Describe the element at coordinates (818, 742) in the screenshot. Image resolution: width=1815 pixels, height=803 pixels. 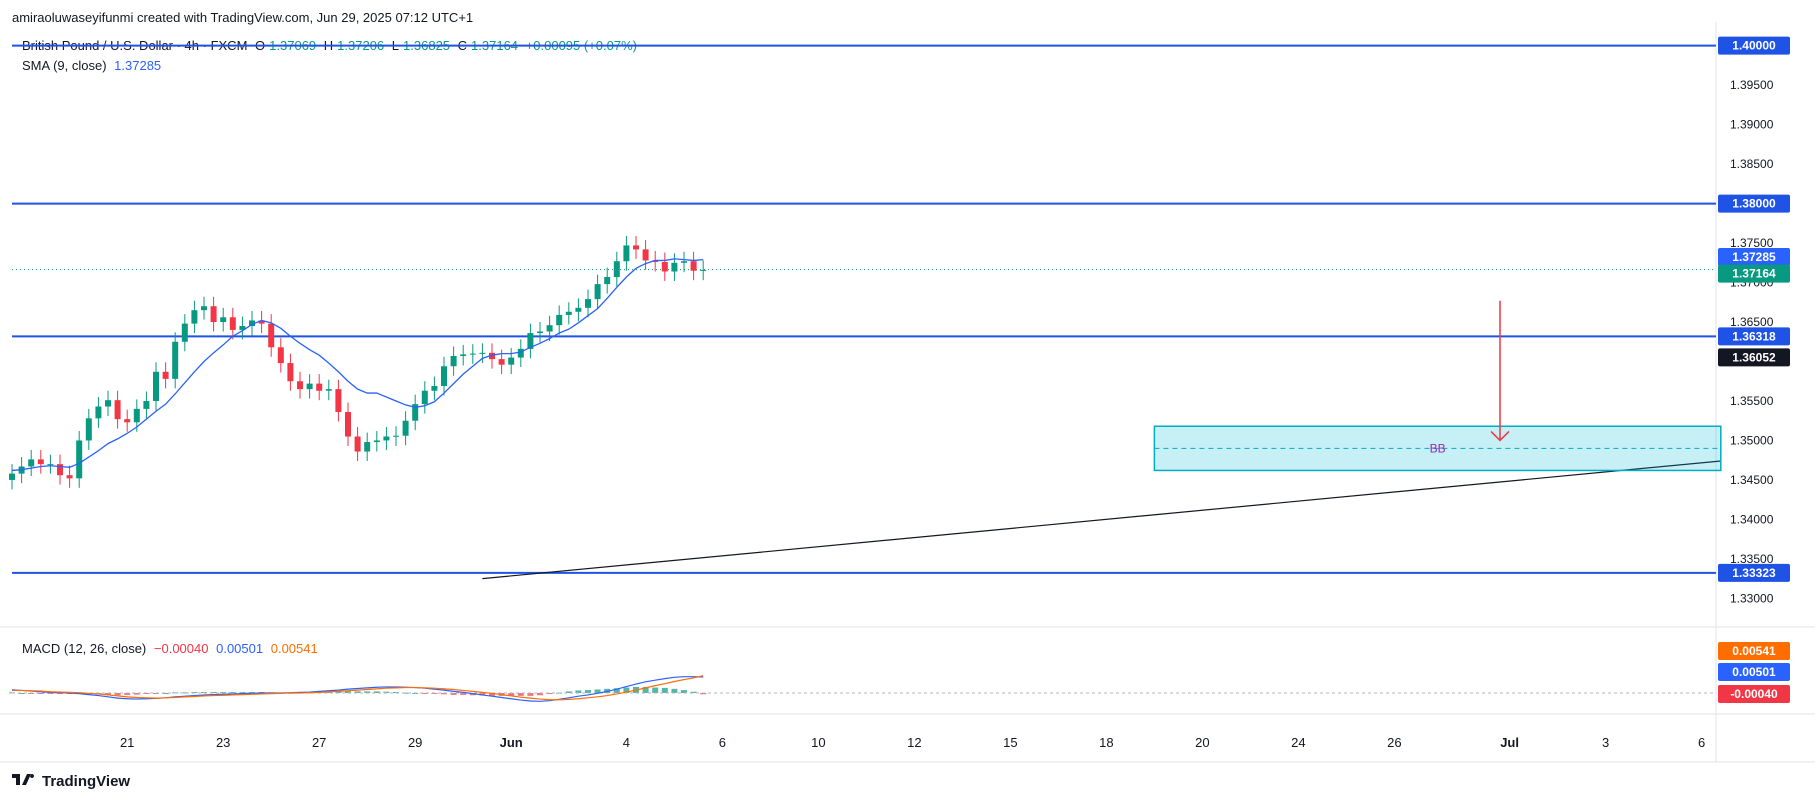
I see `time-tick-label: 10` at that location.